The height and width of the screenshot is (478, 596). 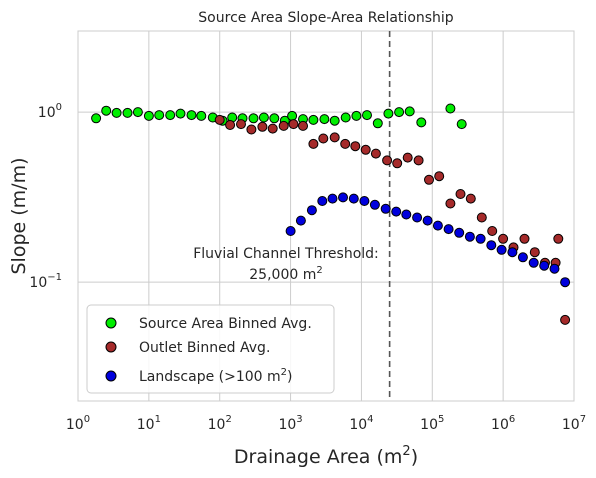 I want to click on legend-marker-source, so click(x=111, y=323).